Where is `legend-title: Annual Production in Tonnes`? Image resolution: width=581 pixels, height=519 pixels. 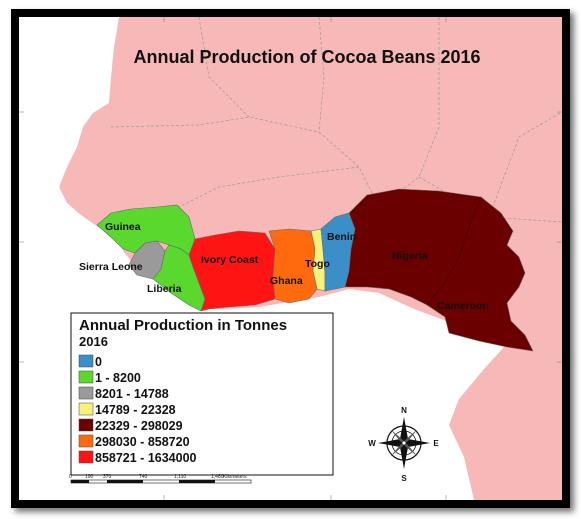 legend-title: Annual Production in Tonnes is located at coordinates (183, 325).